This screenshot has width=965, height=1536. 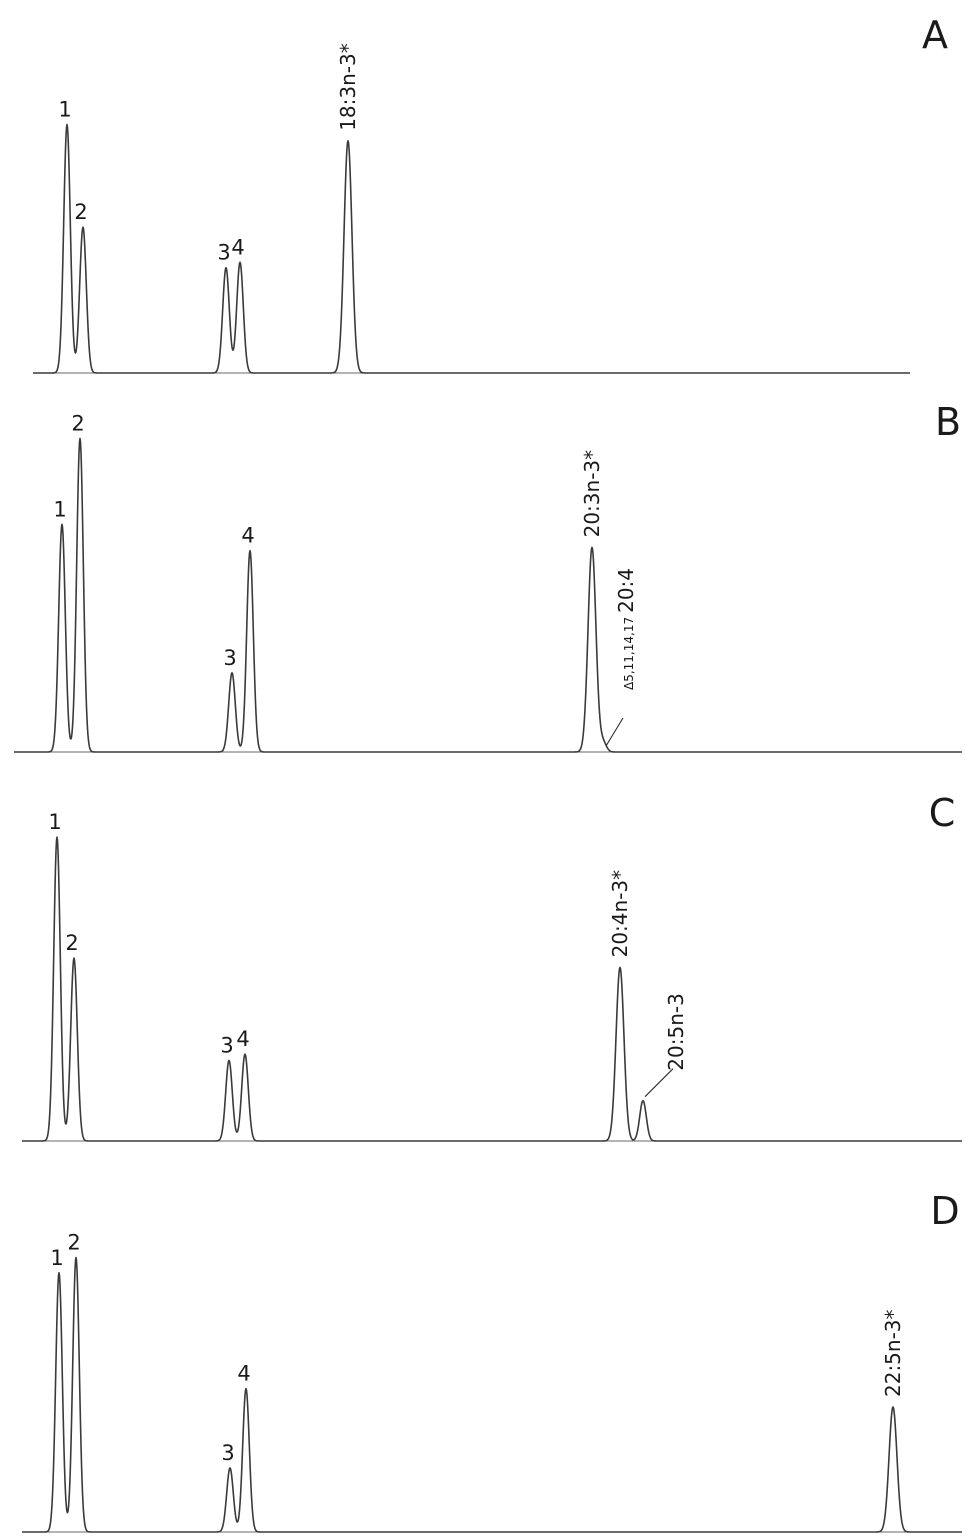 I want to click on peak-label-subscript: Δ5,11,14,17, so click(x=629, y=653).